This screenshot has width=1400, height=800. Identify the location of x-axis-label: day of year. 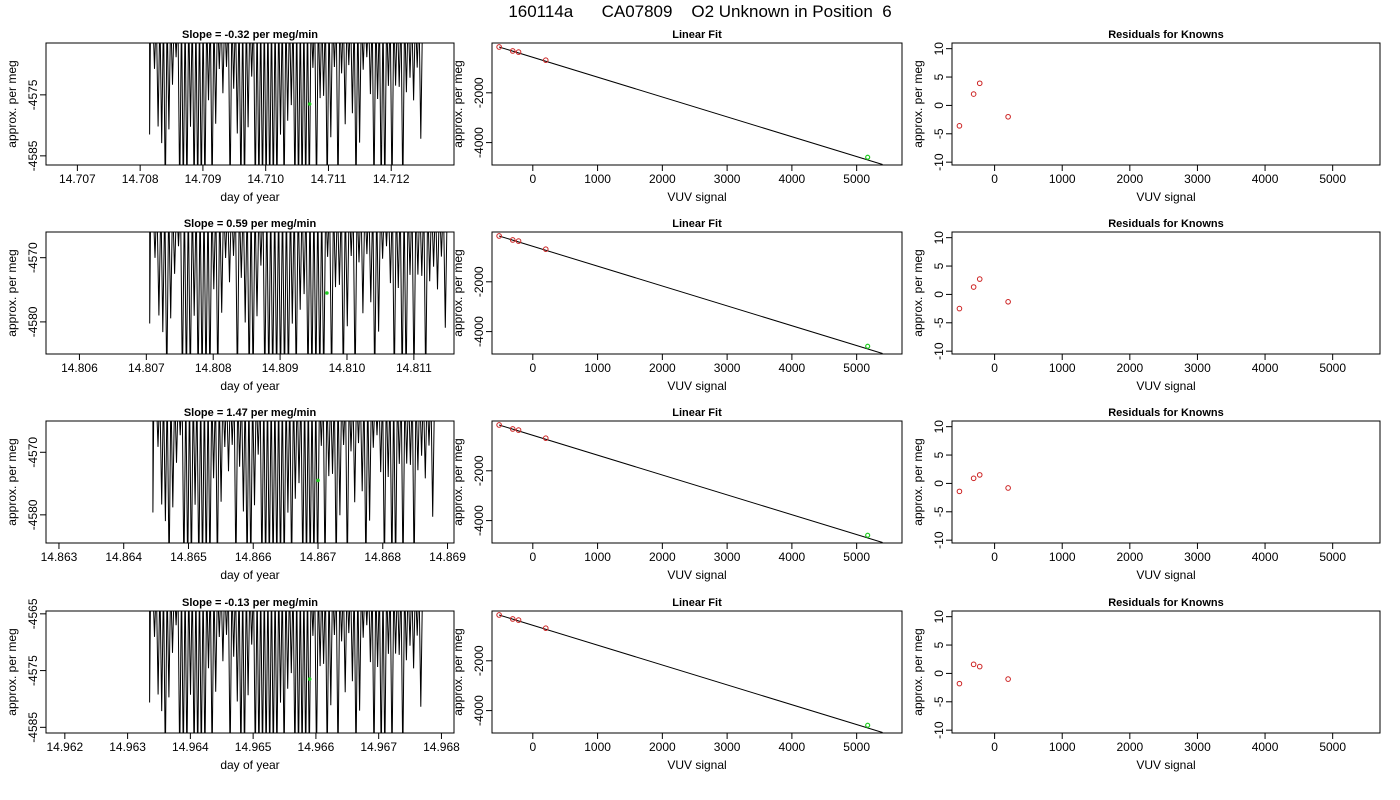
(249, 197).